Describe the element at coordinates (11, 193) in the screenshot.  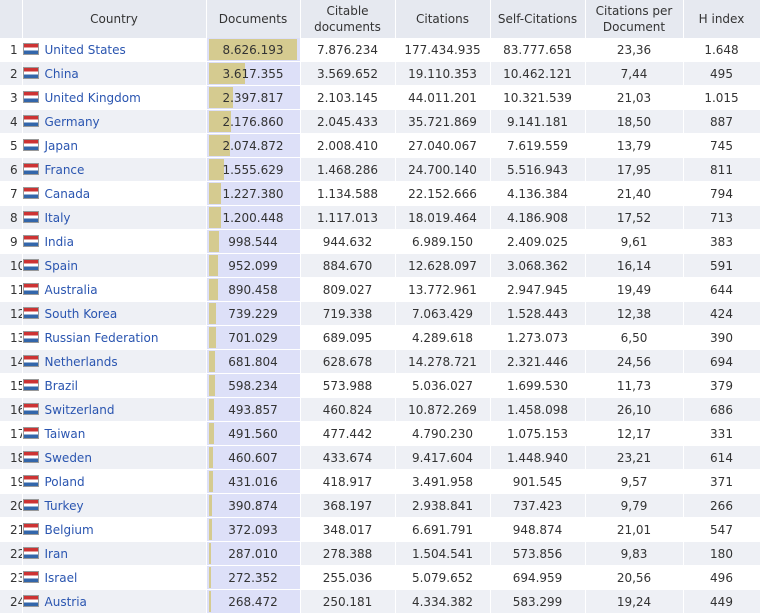
I see `rank-cell: 7` at that location.